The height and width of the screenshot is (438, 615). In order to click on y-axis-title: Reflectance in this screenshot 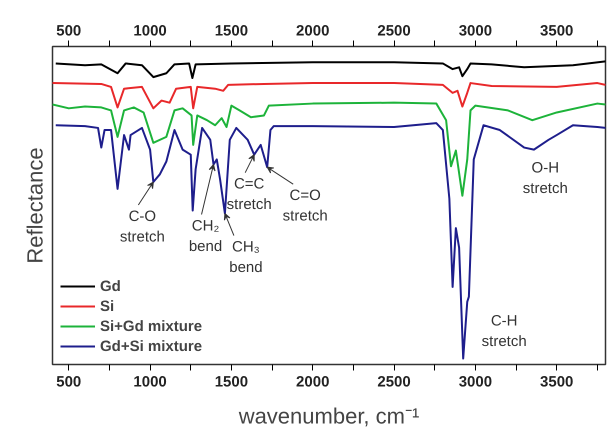, I will do `click(35, 205)`.